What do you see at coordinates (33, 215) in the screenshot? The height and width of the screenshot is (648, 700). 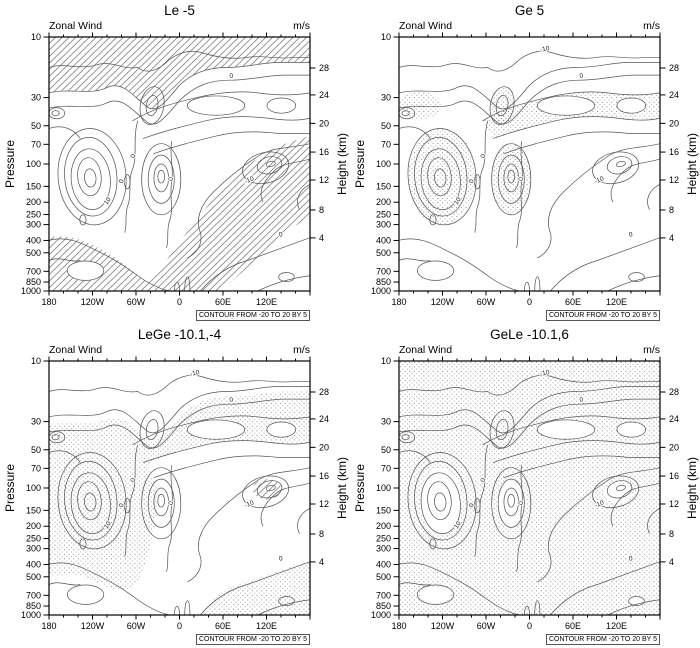 I see `svg-text: 250` at bounding box center [33, 215].